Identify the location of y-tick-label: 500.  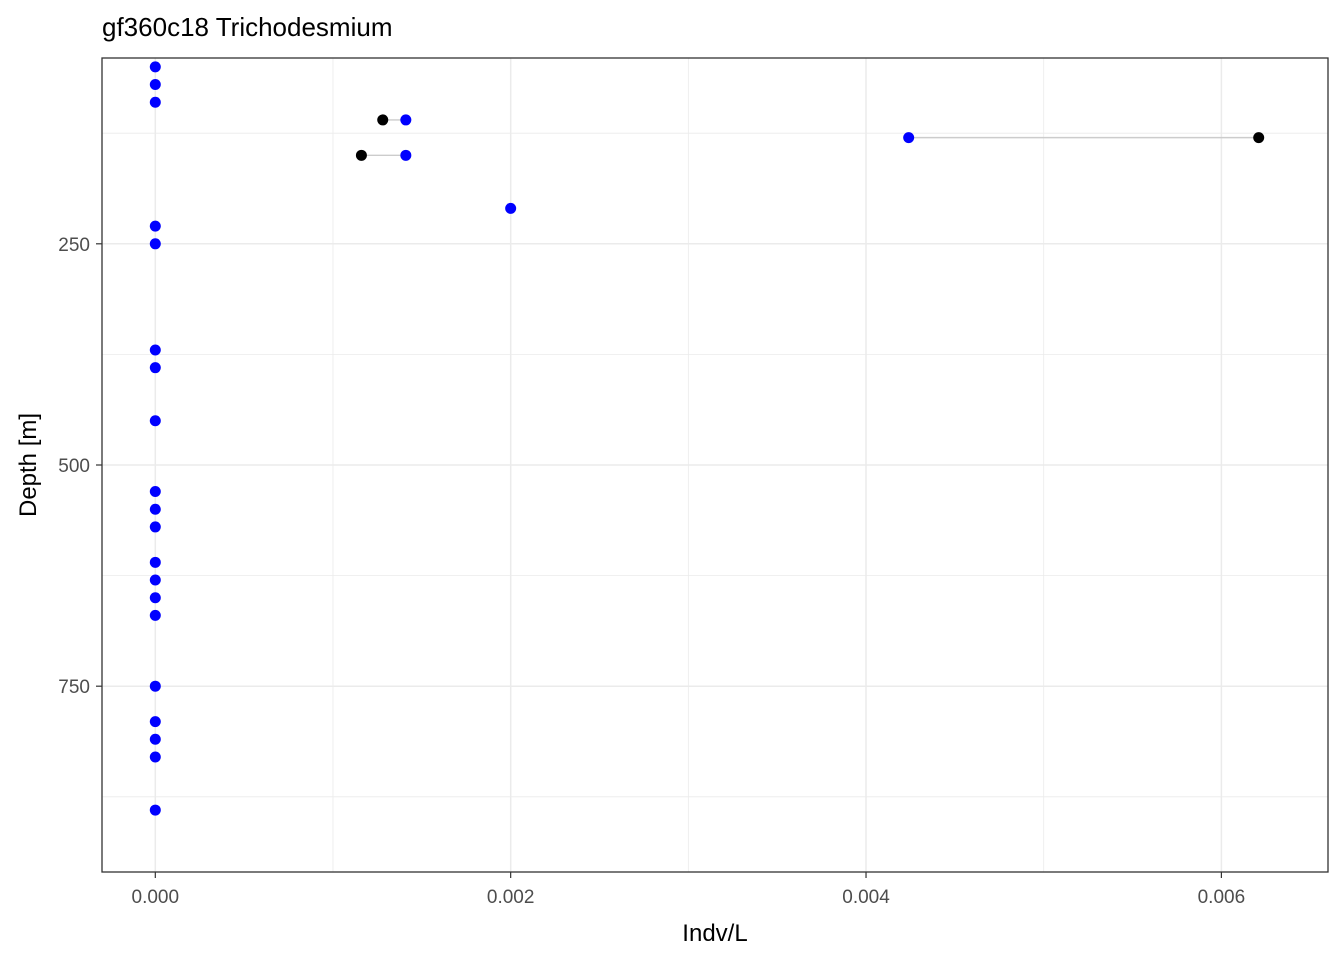
(74, 466).